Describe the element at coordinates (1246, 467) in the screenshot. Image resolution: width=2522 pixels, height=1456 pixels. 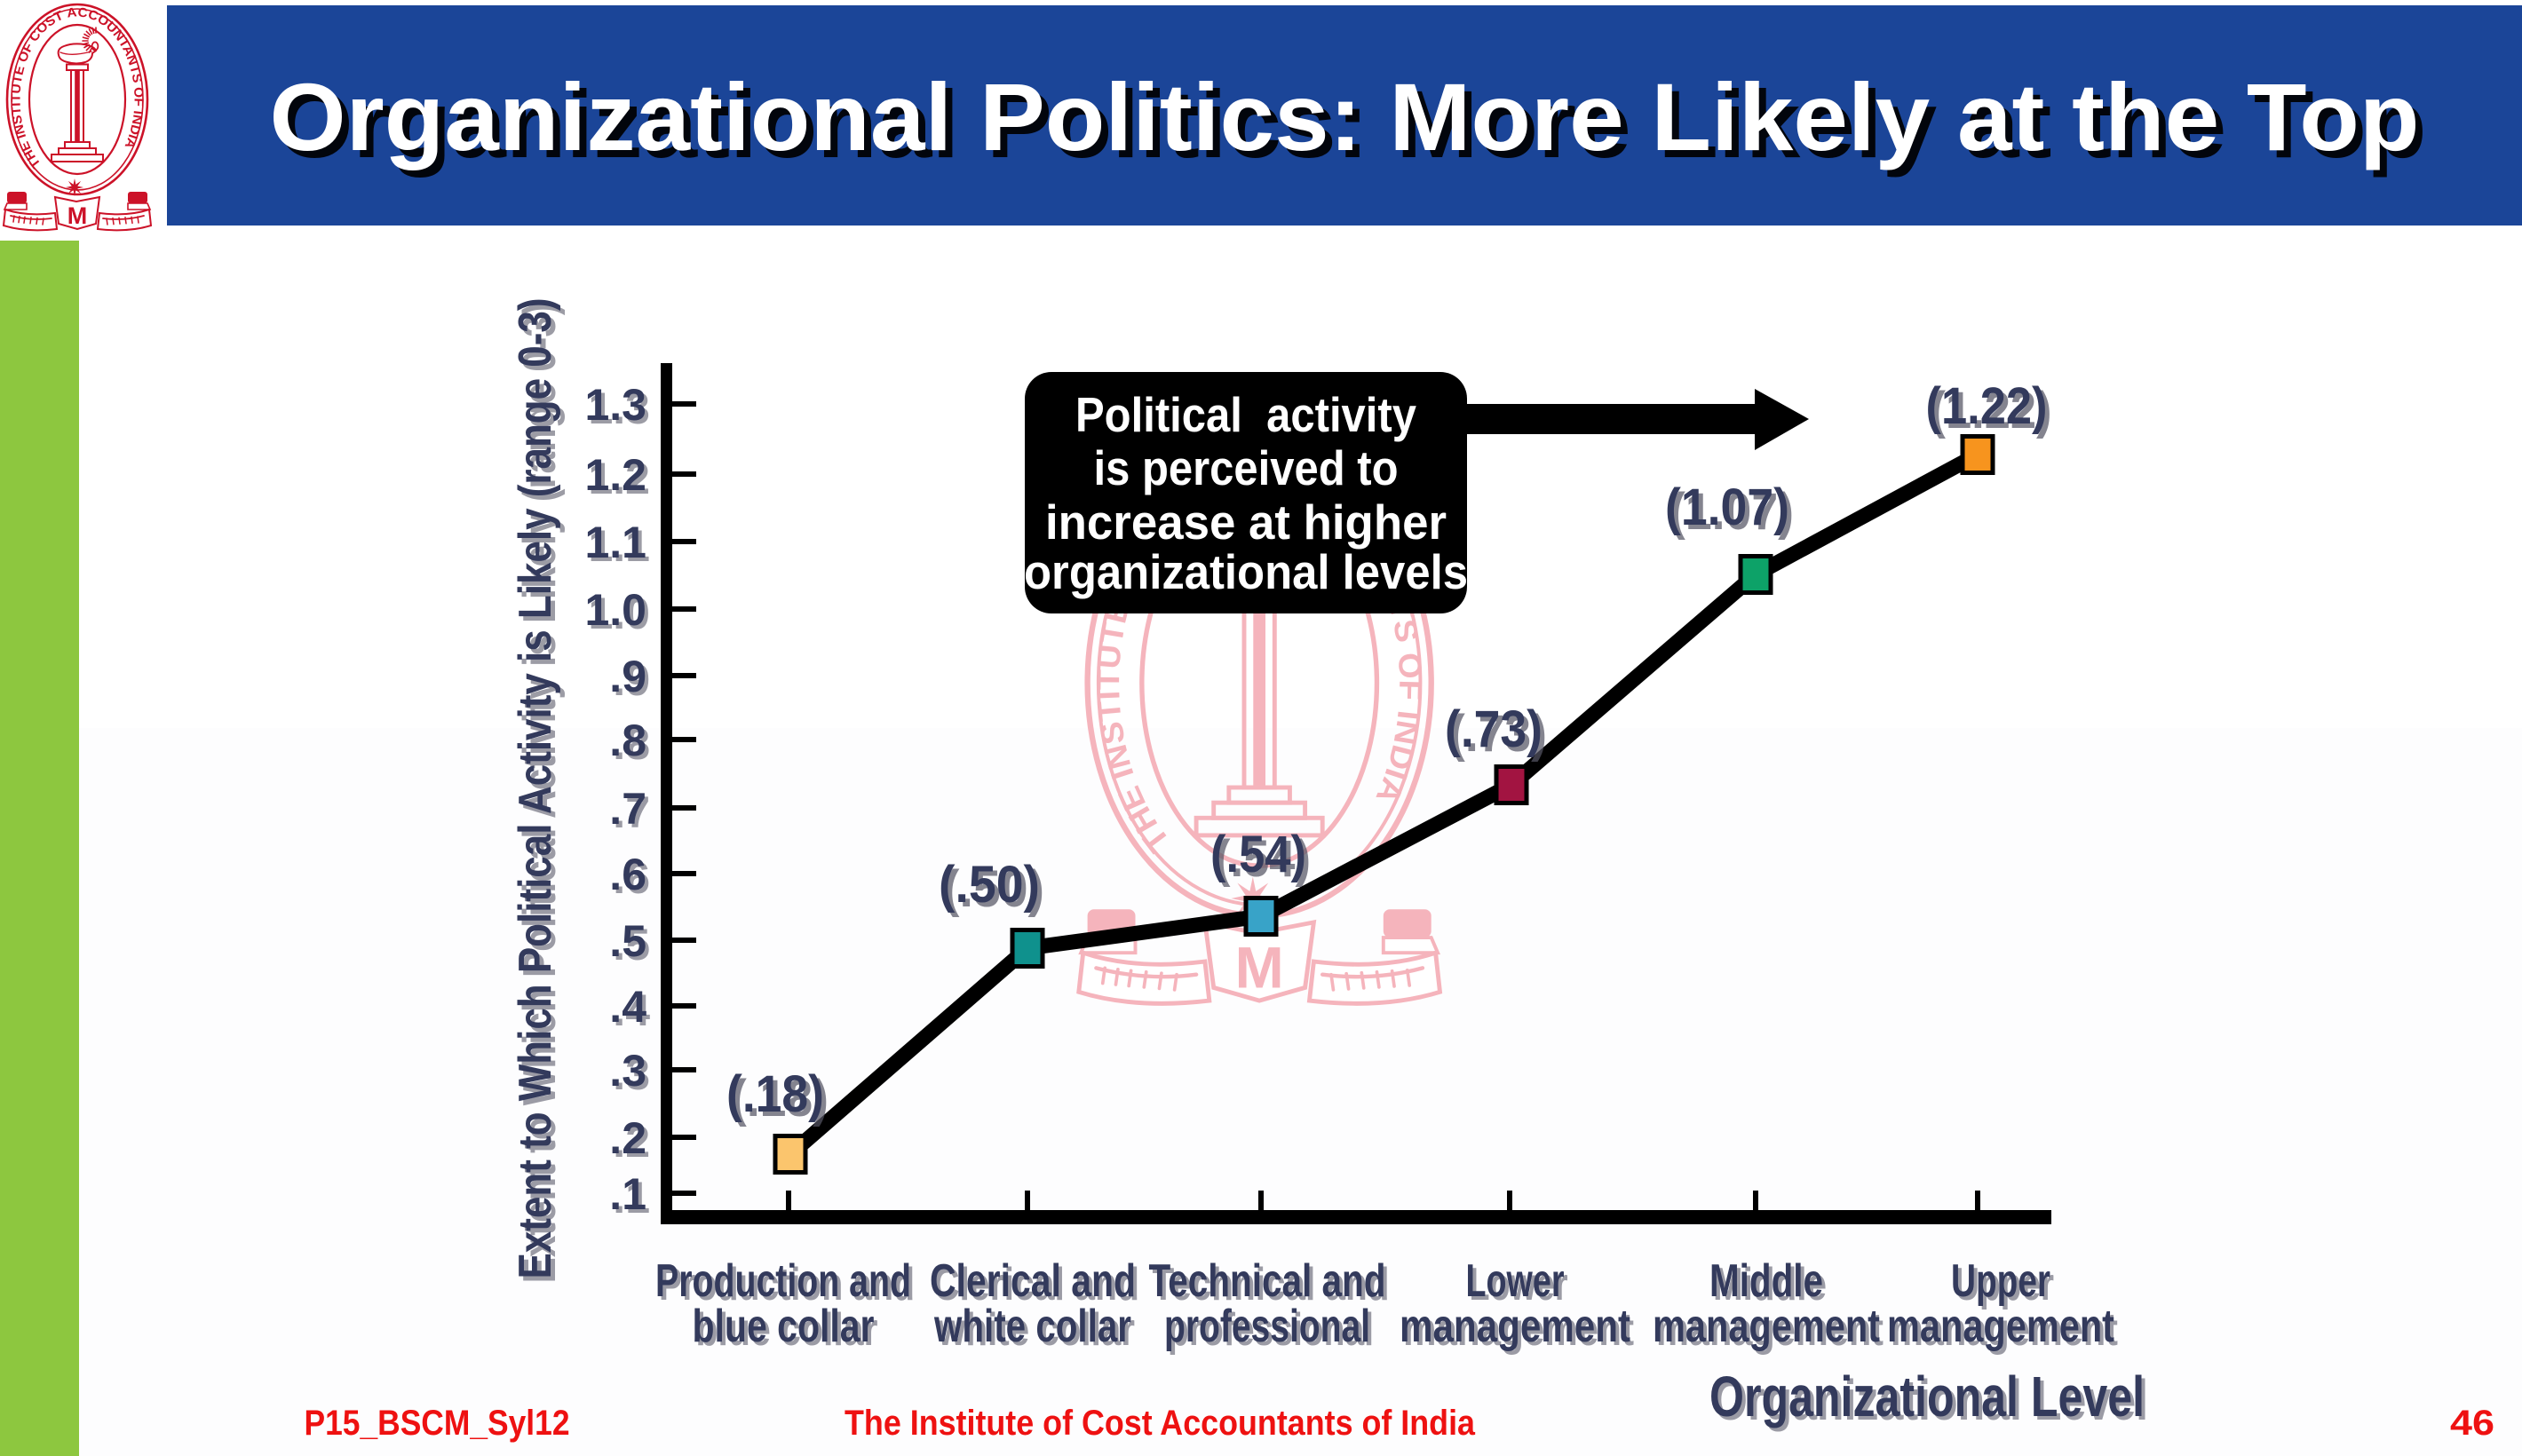
I see `svg-text: is perceived to` at that location.